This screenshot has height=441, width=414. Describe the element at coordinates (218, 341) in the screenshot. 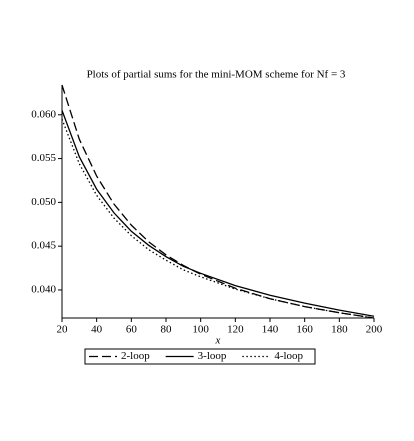

I see `x-axis-label: x` at that location.